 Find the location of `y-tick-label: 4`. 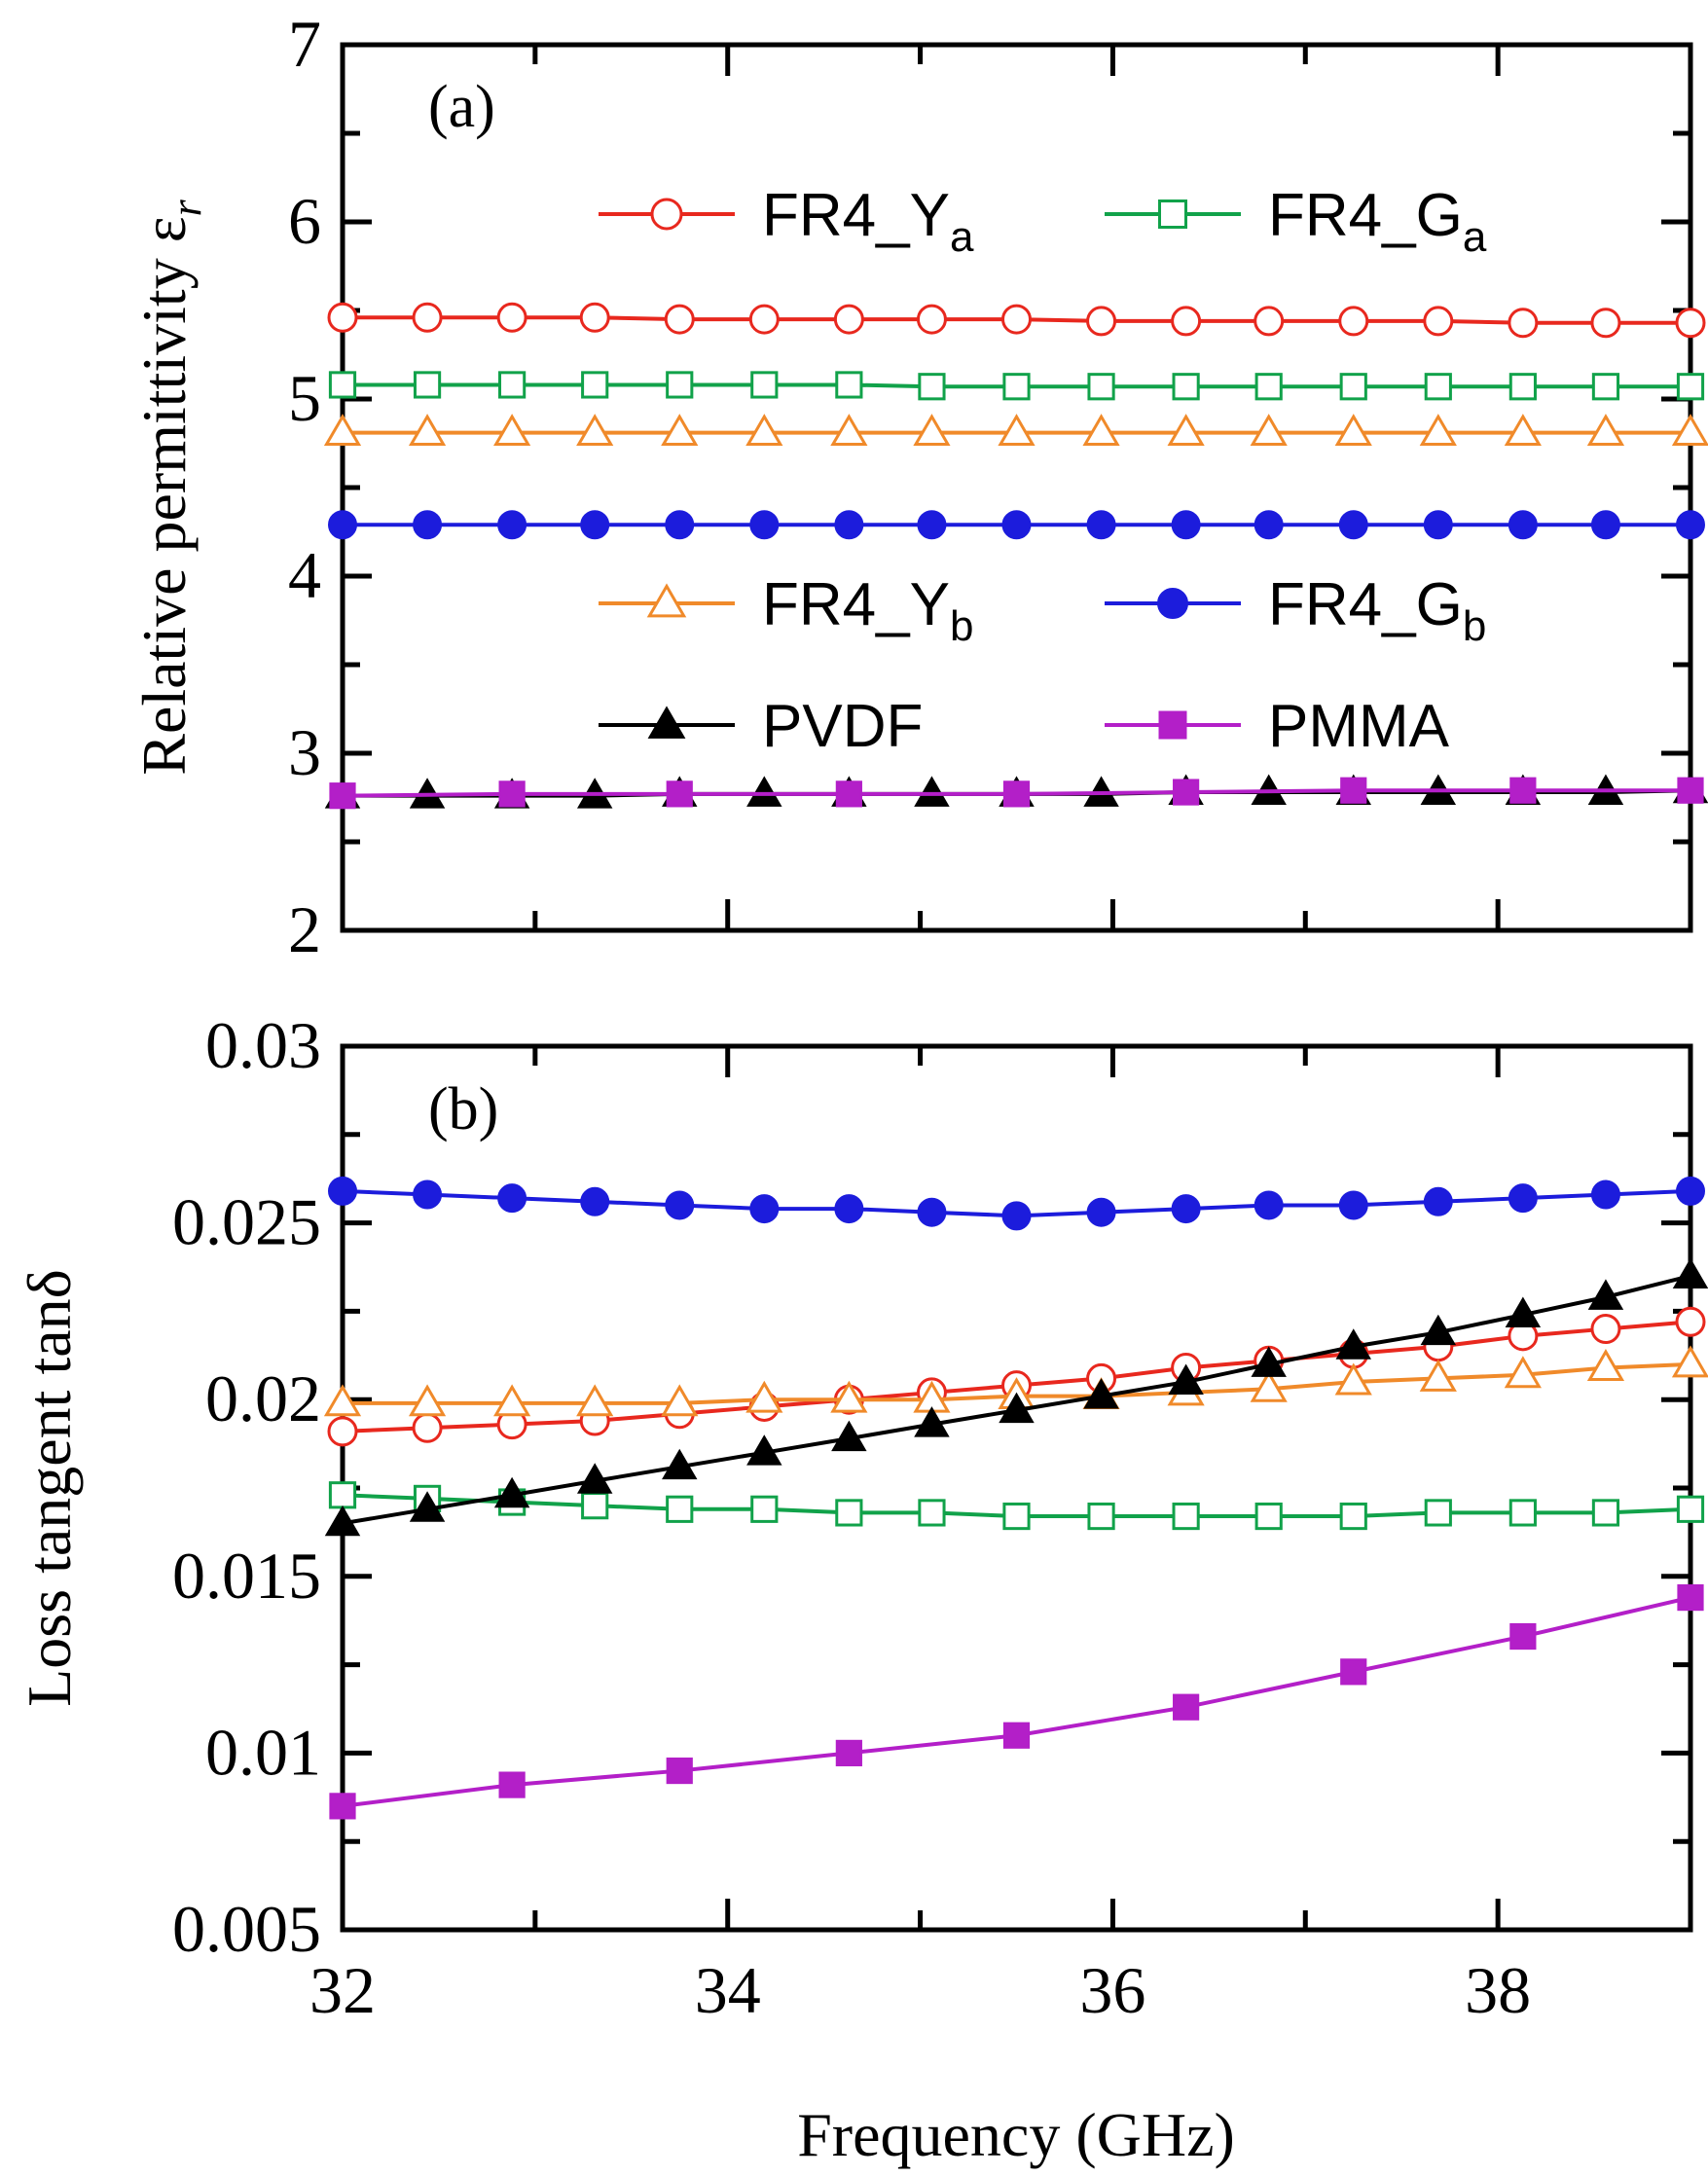

y-tick-label: 4 is located at coordinates (304, 575).